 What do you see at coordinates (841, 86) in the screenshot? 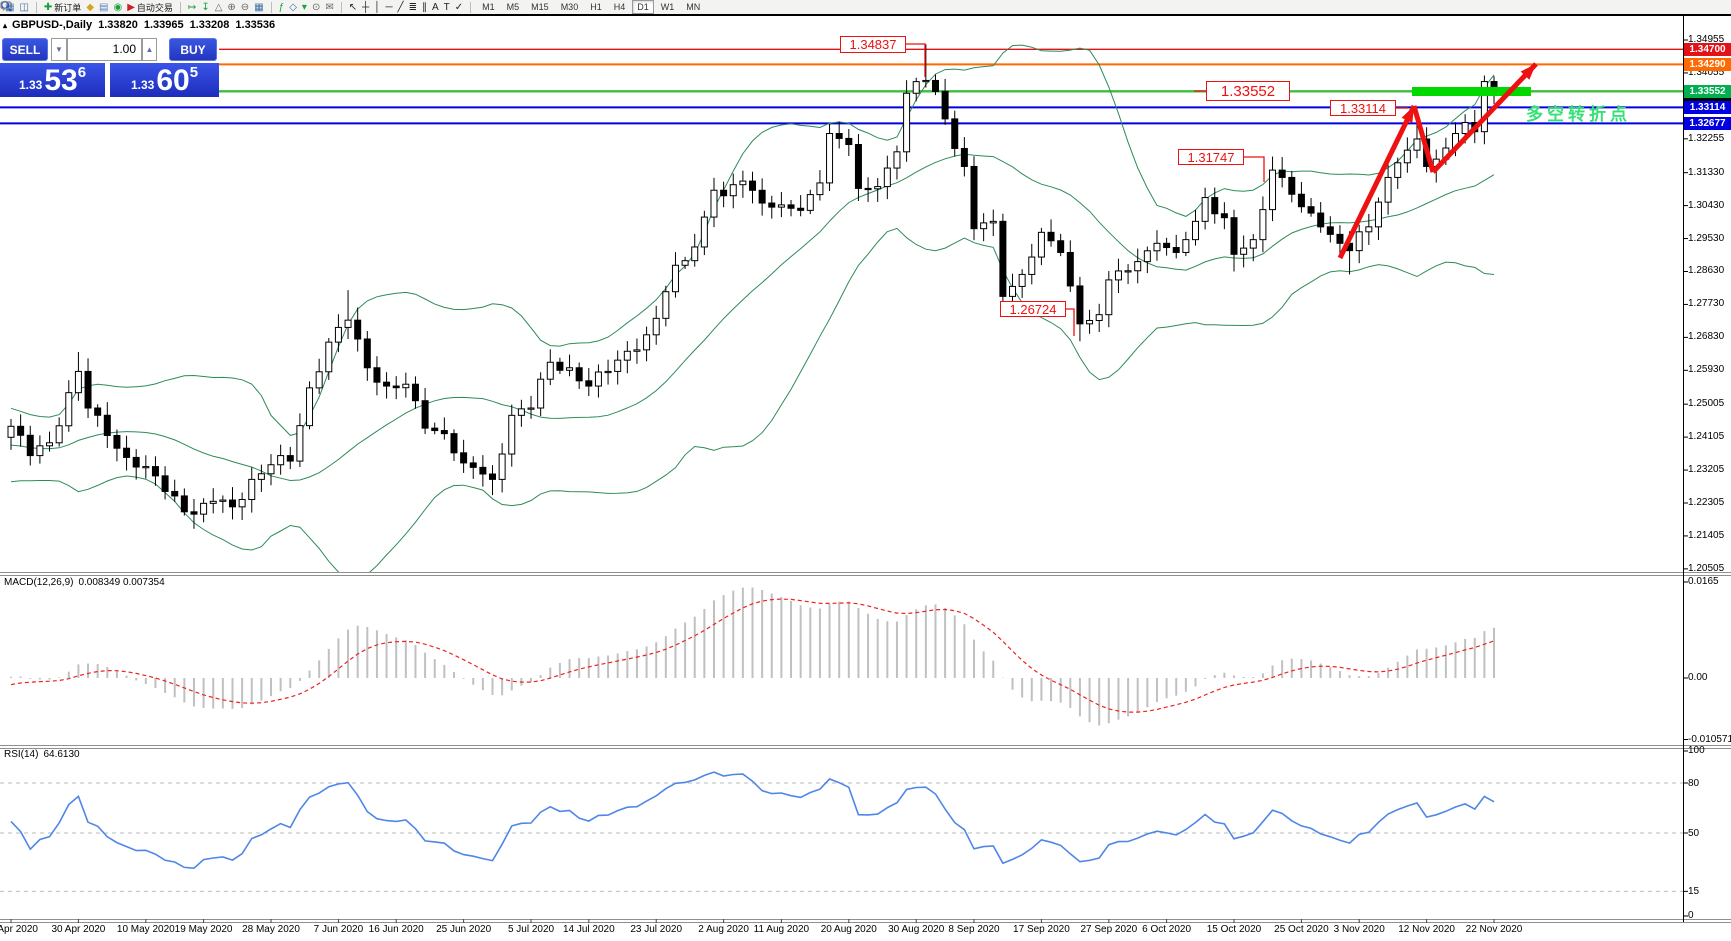
I see `horizontal-level-lines` at bounding box center [841, 86].